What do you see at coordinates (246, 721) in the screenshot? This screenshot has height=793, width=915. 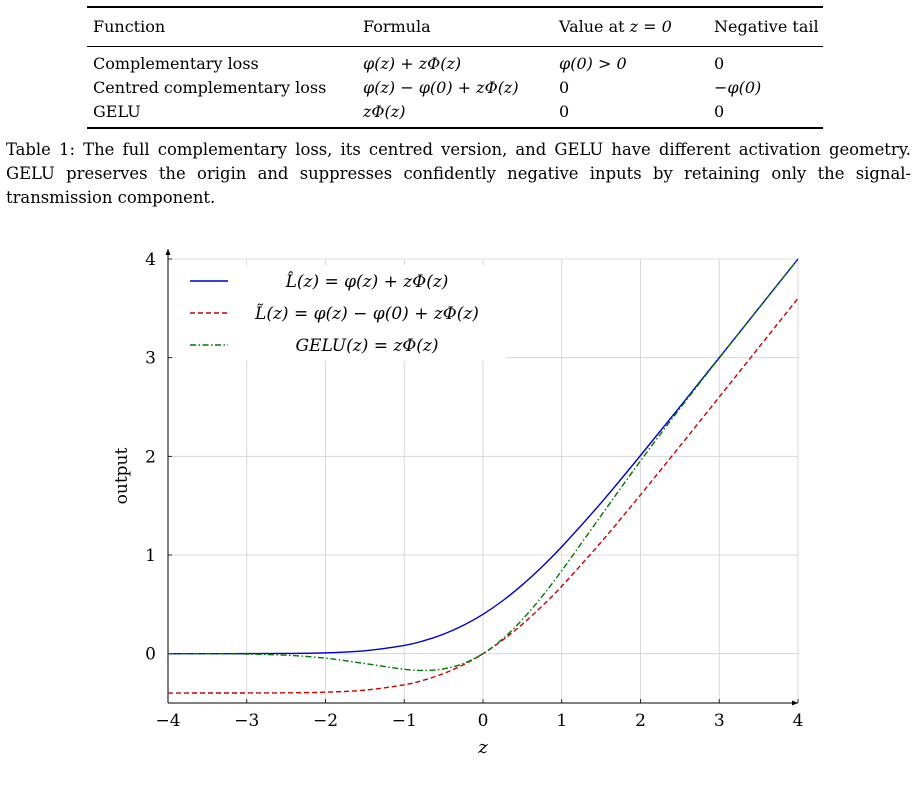 I see `x-tick-label: −3` at bounding box center [246, 721].